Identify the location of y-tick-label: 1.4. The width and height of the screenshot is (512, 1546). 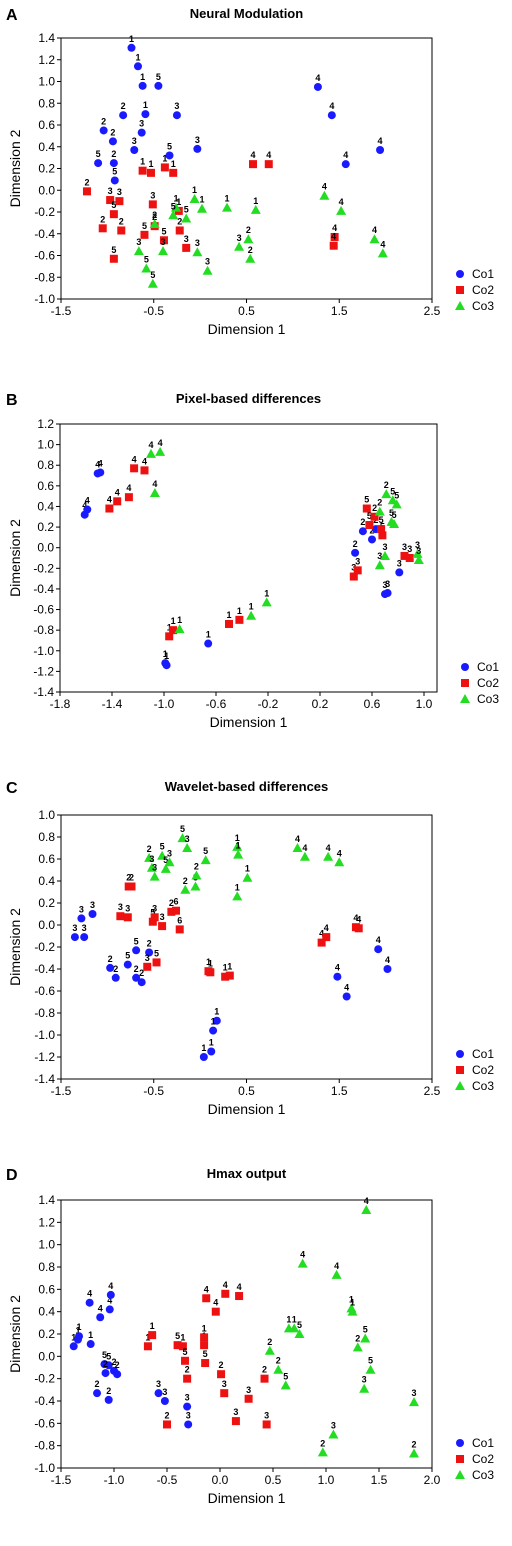
(46, 38).